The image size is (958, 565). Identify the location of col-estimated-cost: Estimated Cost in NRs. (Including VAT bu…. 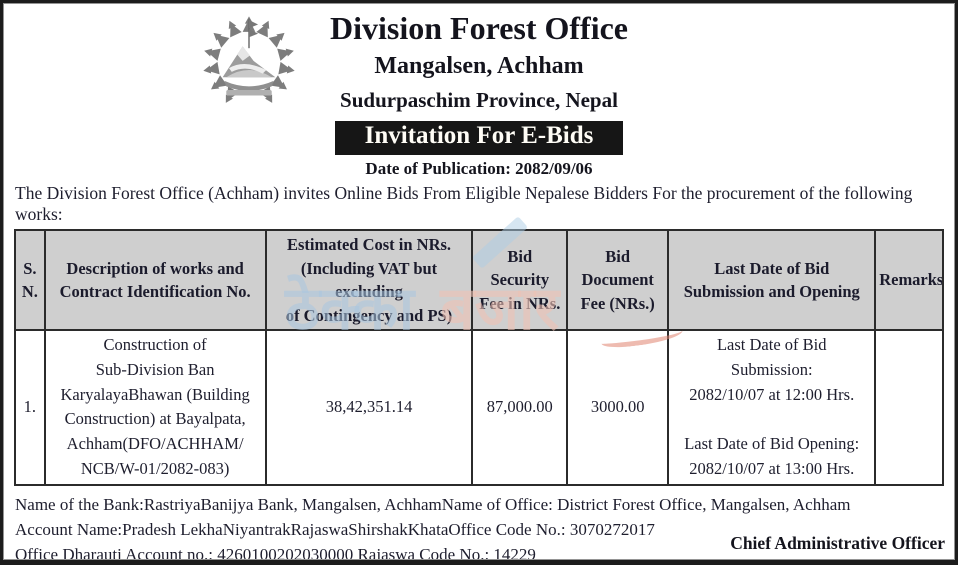
(369, 280).